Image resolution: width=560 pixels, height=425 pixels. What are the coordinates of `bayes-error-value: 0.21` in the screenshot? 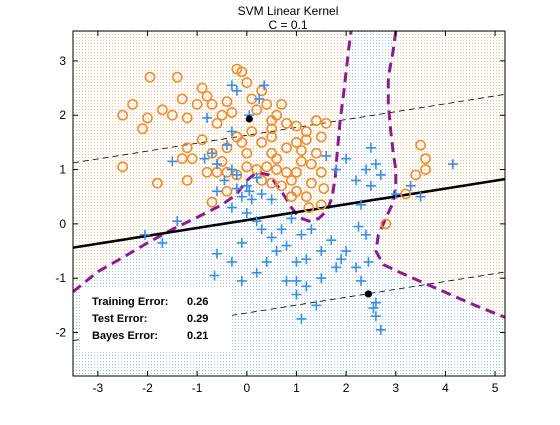 It's located at (197, 336).